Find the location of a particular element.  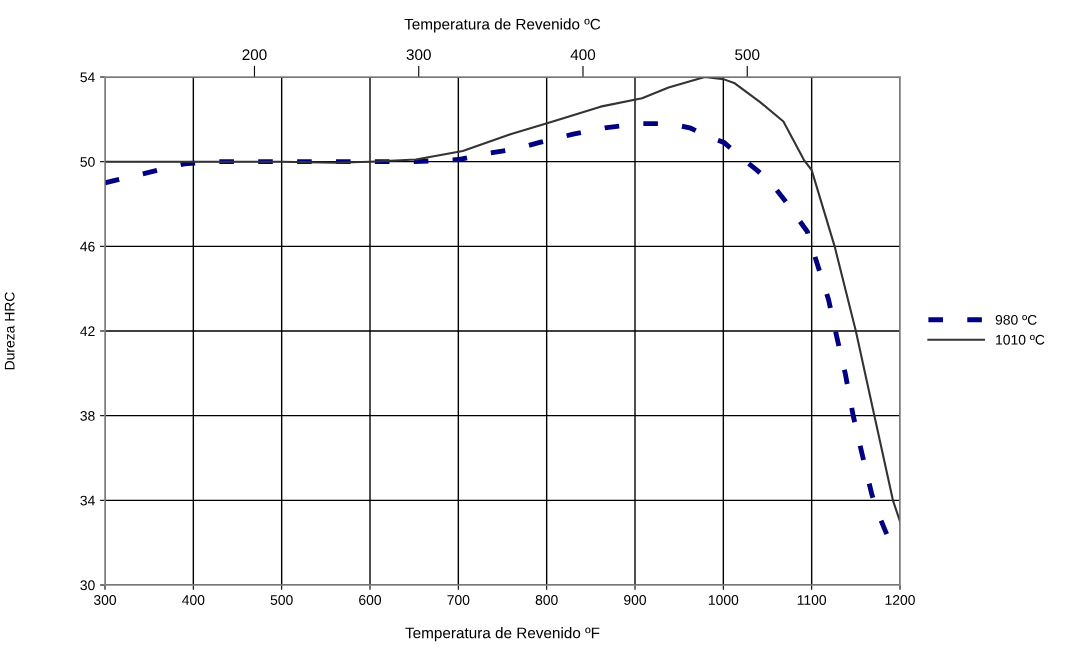

x-tick-label: 800 is located at coordinates (546, 600).